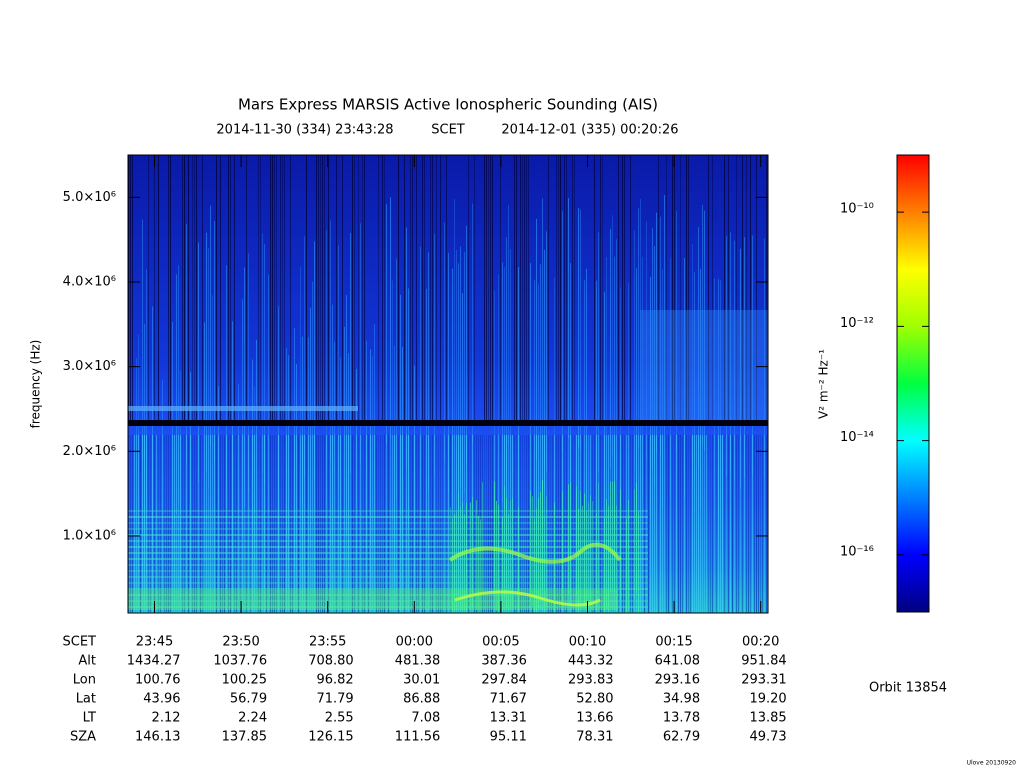 The width and height of the screenshot is (1024, 768). I want to click on ephemeris-value: 2.24, so click(252, 718).